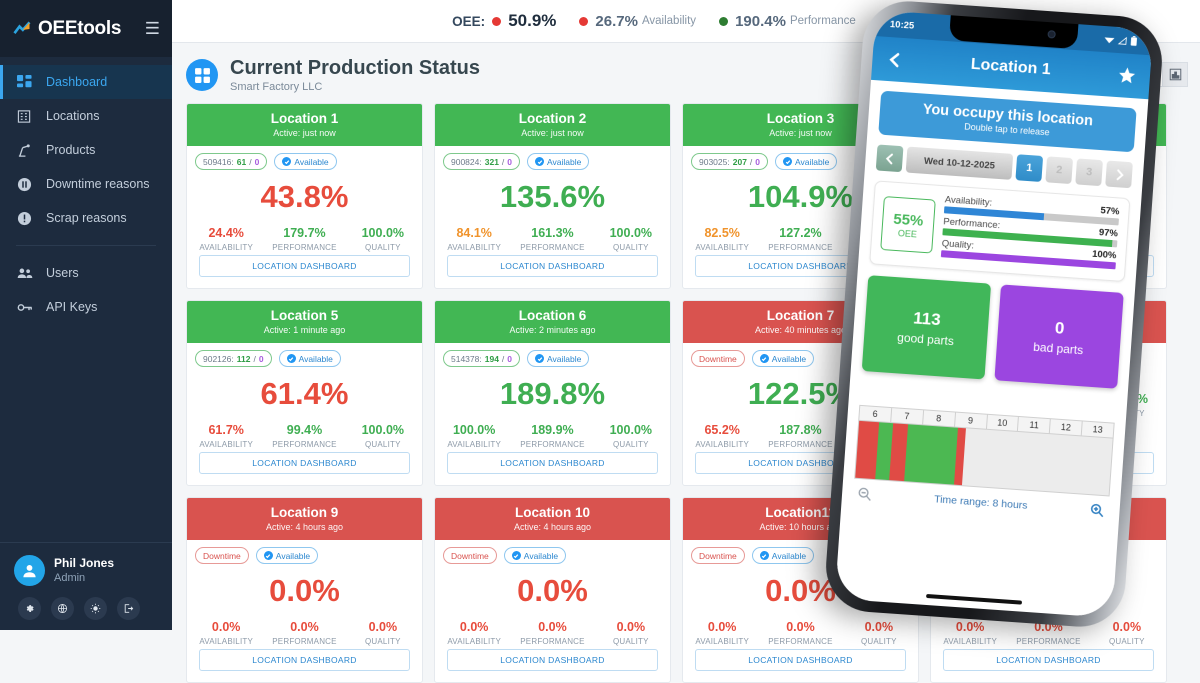 This screenshot has height=683, width=1200. Describe the element at coordinates (84, 562) in the screenshot. I see `user-name: Phil Jones` at that location.